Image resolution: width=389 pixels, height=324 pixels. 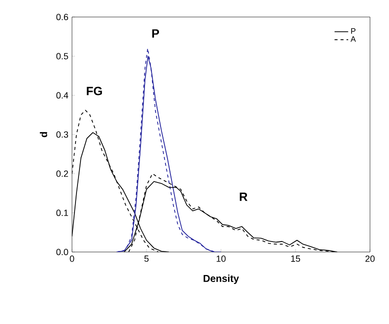 I want to click on y-tick-label: 0.5, so click(x=62, y=56).